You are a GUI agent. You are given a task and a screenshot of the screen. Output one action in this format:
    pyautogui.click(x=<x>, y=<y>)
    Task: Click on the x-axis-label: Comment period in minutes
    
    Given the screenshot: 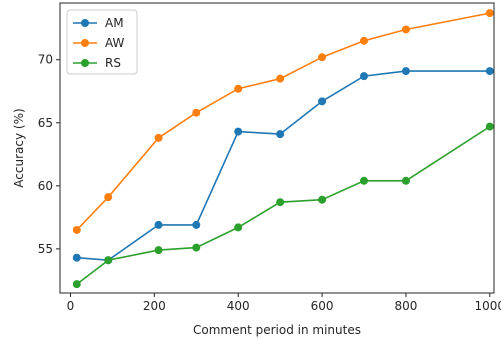 What is the action you would take?
    pyautogui.click(x=277, y=330)
    